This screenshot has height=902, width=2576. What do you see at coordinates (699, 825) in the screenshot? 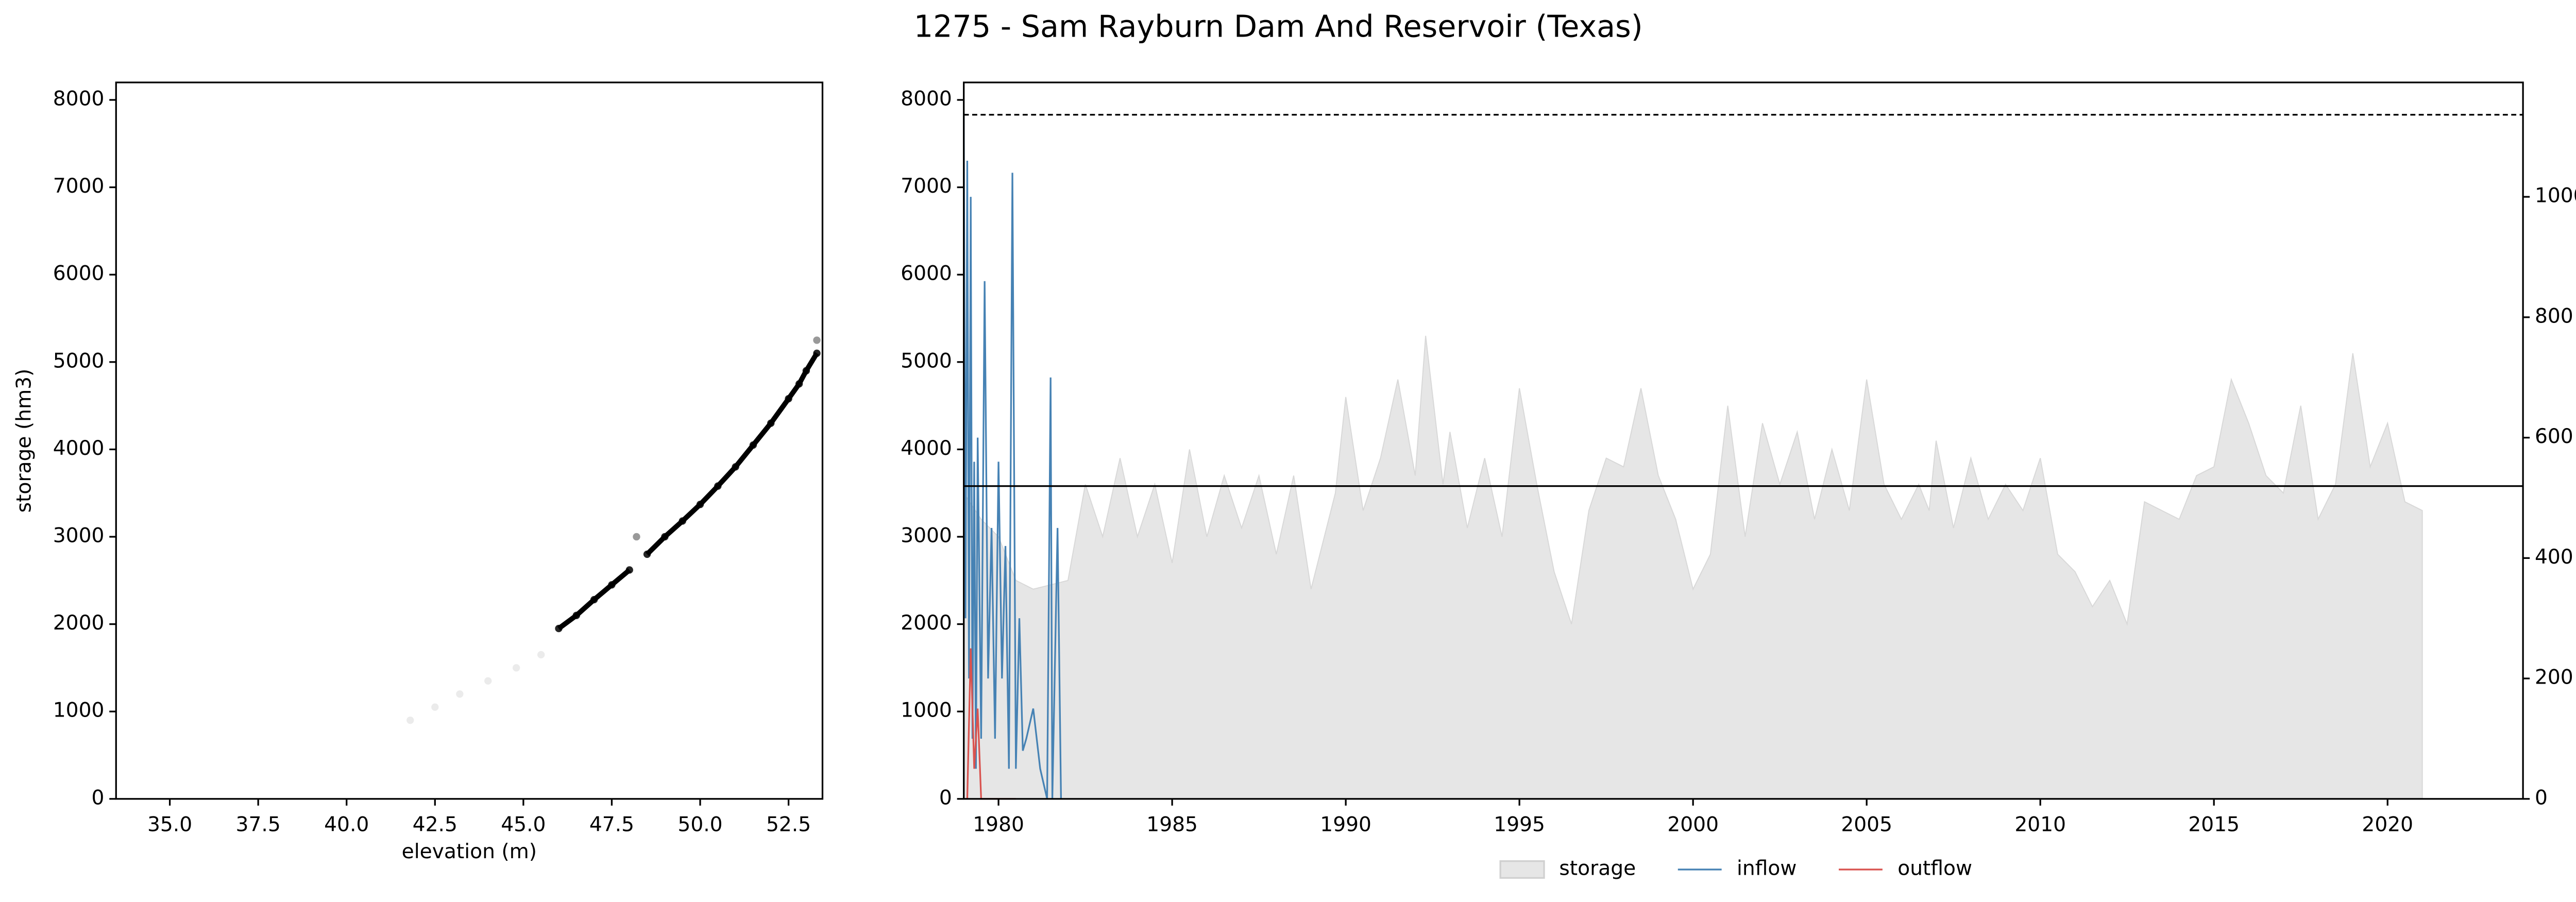
I see `x-tick-label: 50.0` at bounding box center [699, 825].